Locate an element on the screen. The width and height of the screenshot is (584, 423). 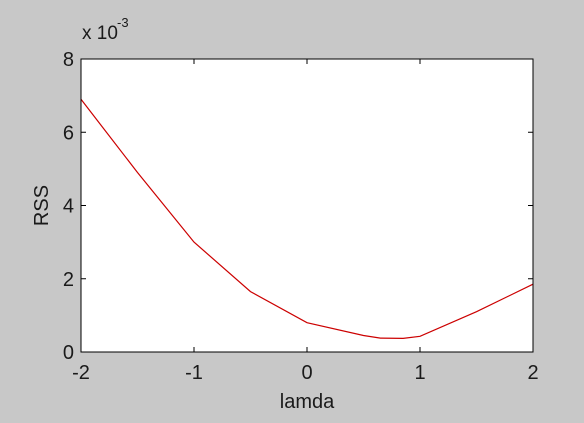
y-axis-label: RSS is located at coordinates (42, 205).